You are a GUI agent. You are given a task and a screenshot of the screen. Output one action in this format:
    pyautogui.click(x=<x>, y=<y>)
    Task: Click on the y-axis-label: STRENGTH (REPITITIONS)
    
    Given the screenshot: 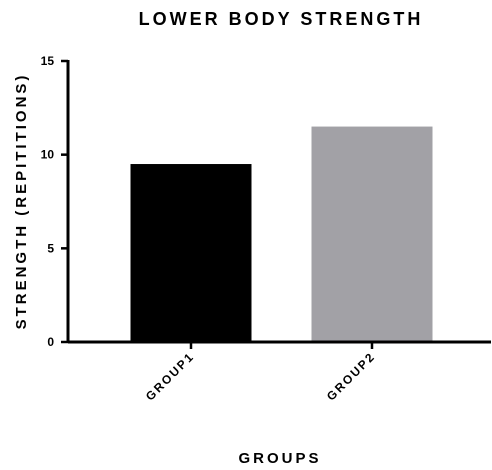 What is the action you would take?
    pyautogui.click(x=21, y=201)
    